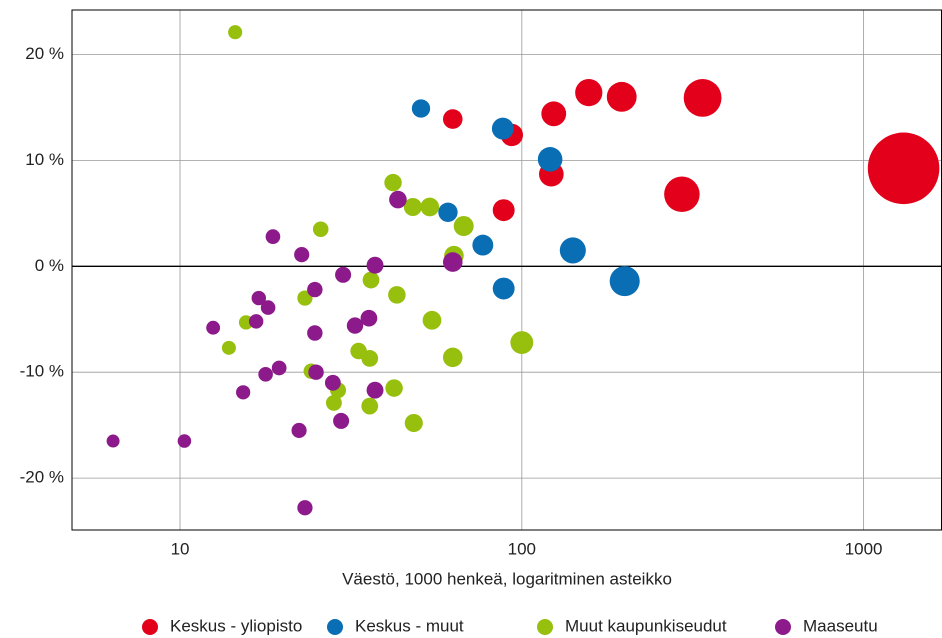  Describe the element at coordinates (49, 265) in the screenshot. I see `y-tick-label: 0 %` at that location.